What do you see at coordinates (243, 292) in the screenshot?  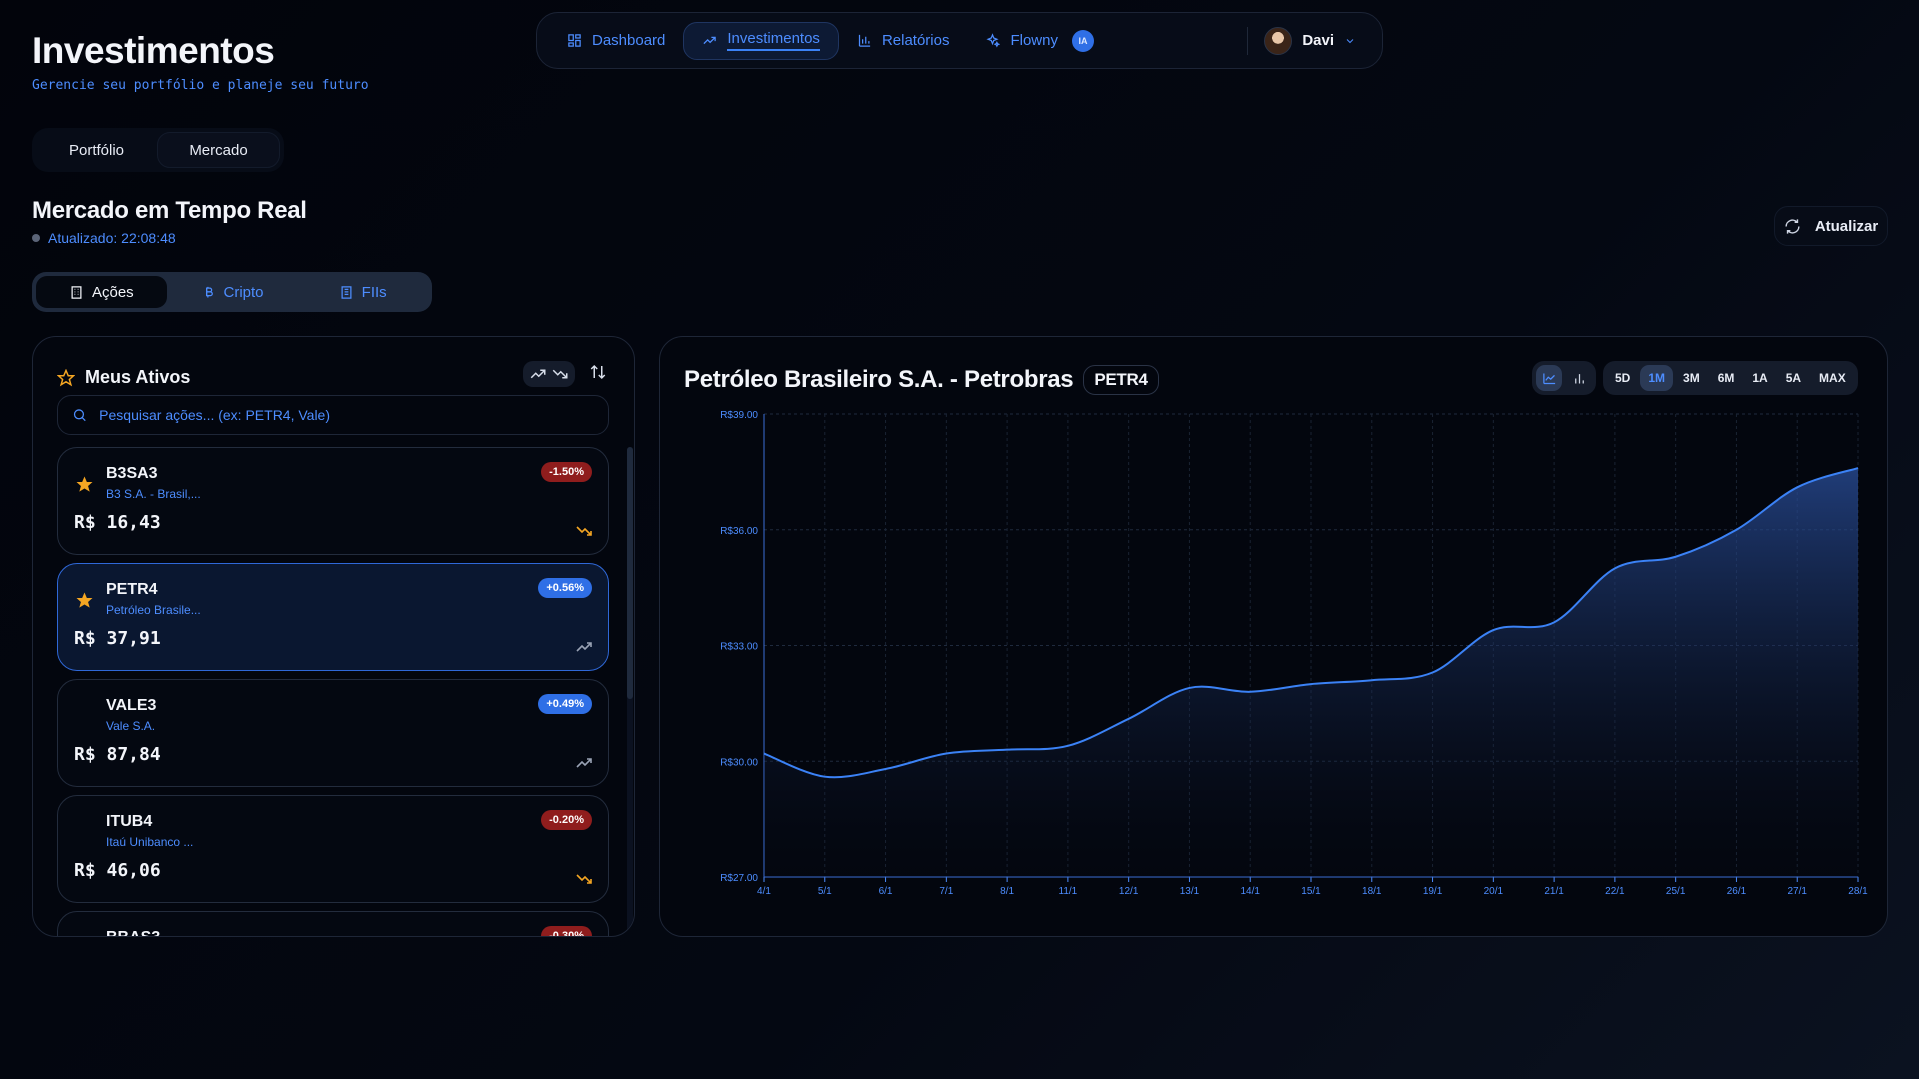 I see `tab-label: Cripto` at bounding box center [243, 292].